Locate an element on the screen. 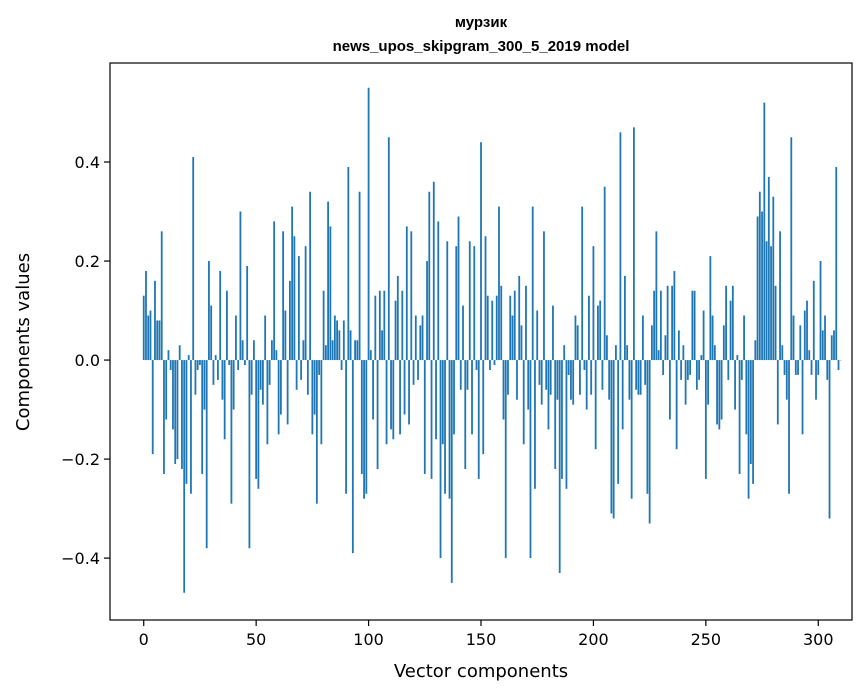 The image size is (867, 696). y-axis-ticks: −0.4 −0.2 0.0 0.2 0.4 is located at coordinates (85, 360).